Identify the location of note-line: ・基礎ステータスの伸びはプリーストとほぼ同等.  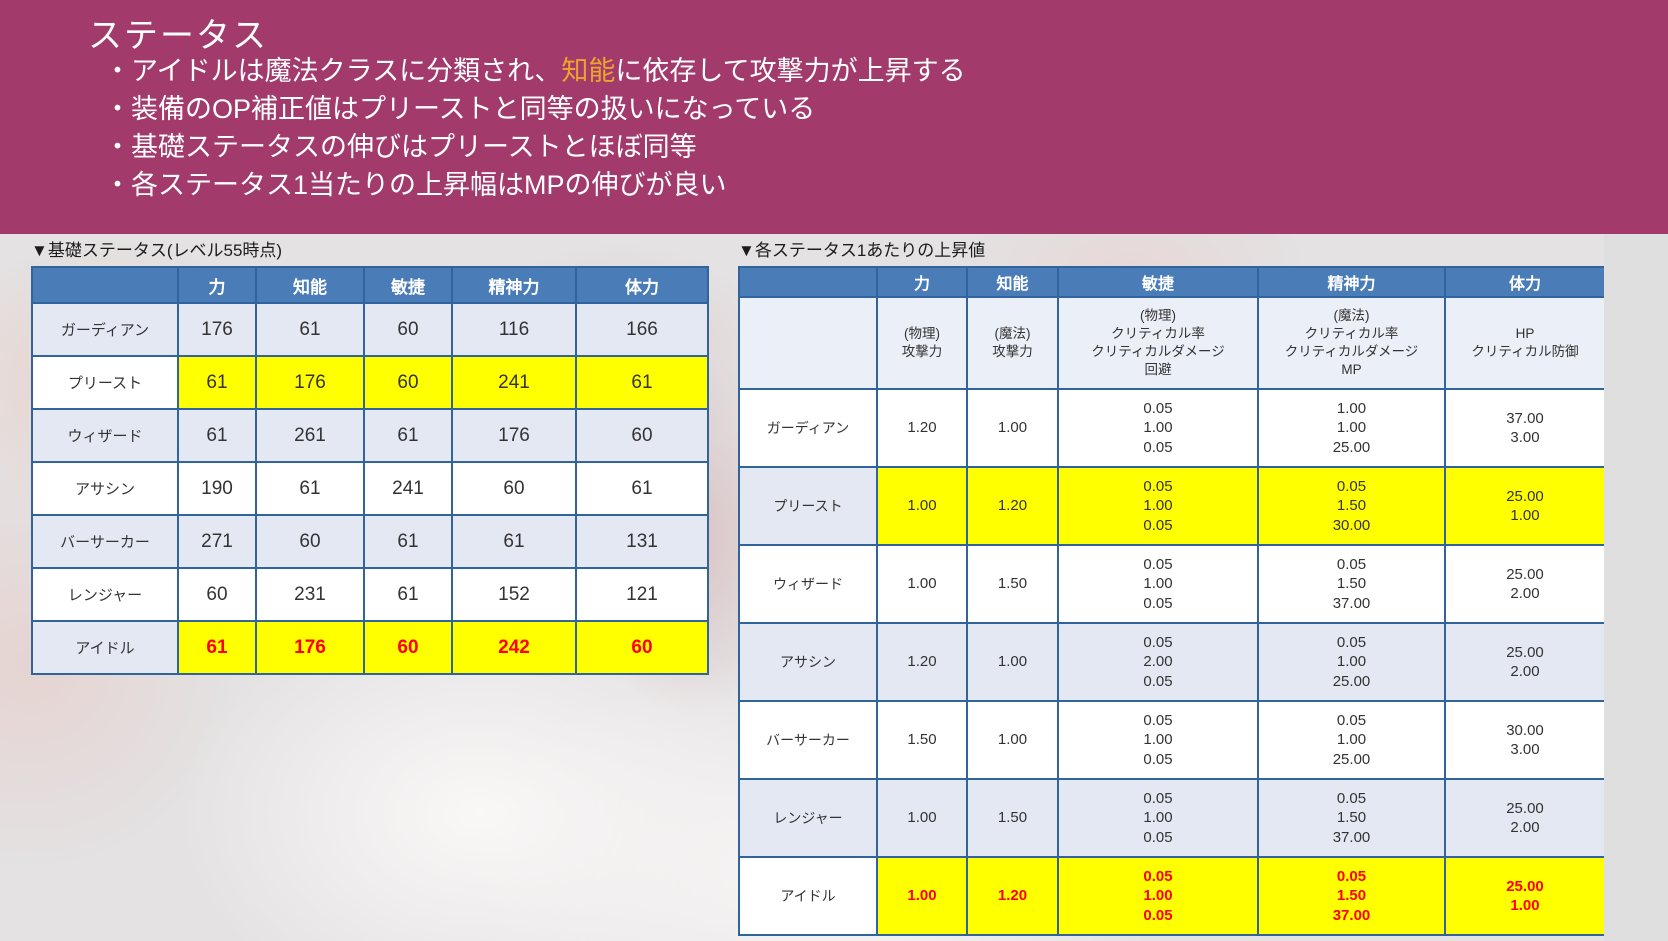
(535, 147).